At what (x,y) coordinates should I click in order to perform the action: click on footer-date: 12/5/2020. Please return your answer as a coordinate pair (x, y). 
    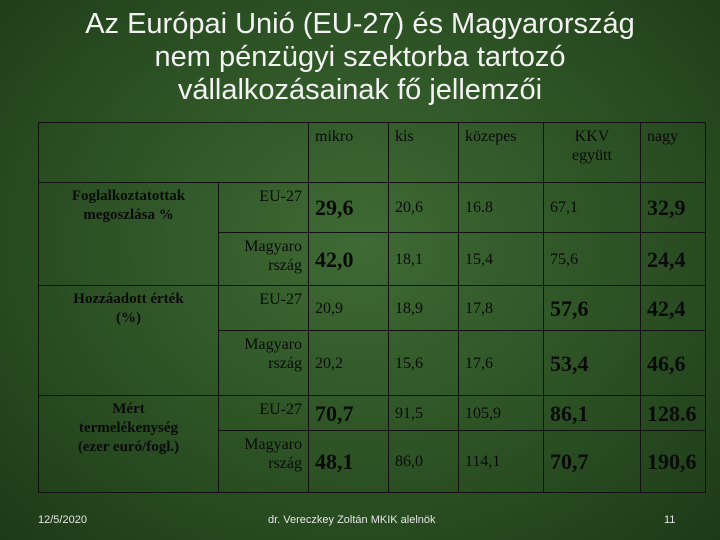
    Looking at the image, I should click on (62, 520).